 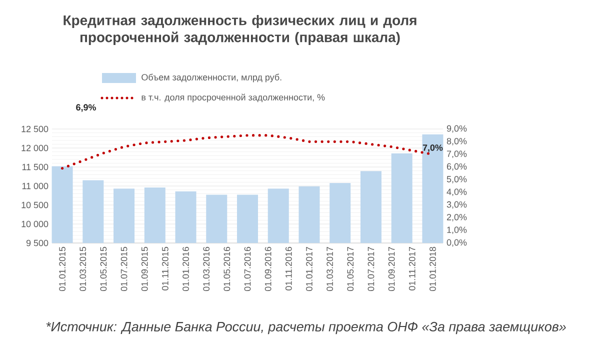 I want to click on y-tick-label: 11 000, so click(x=35, y=186).